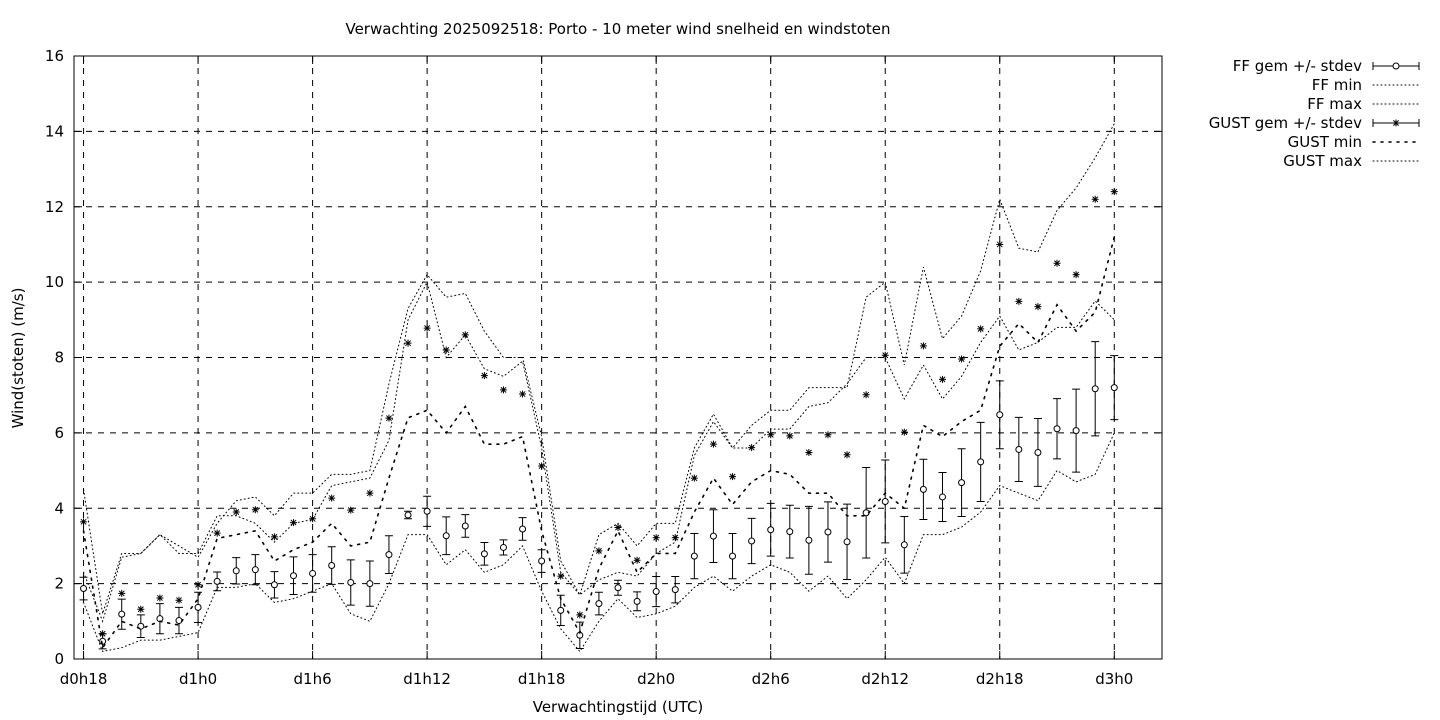 The image size is (1440, 720). Describe the element at coordinates (1334, 104) in the screenshot. I see `legend-label: FF max` at that location.